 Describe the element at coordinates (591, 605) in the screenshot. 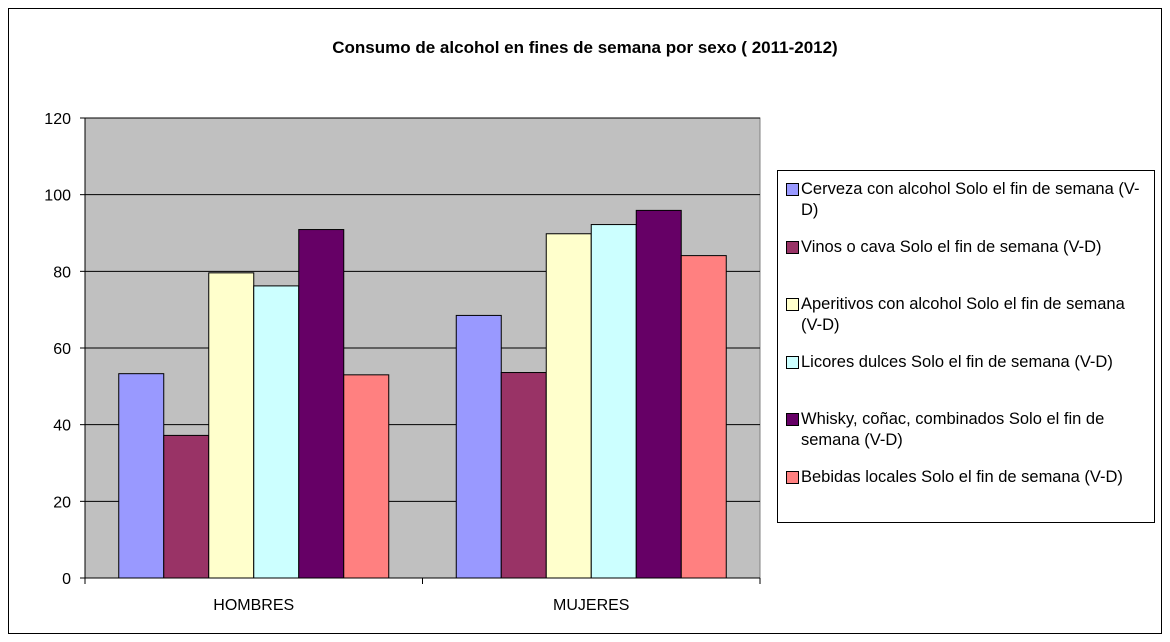

I see `x-tick-label: MUJERES` at that location.